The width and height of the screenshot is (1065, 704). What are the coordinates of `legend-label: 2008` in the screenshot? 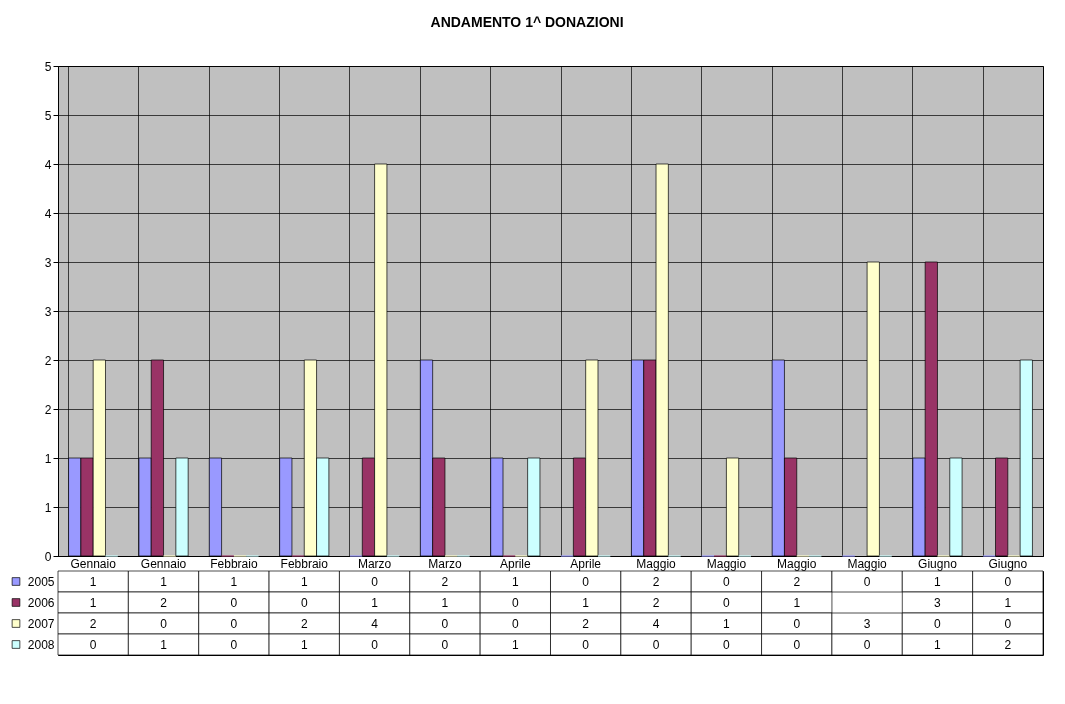 It's located at (41, 644).